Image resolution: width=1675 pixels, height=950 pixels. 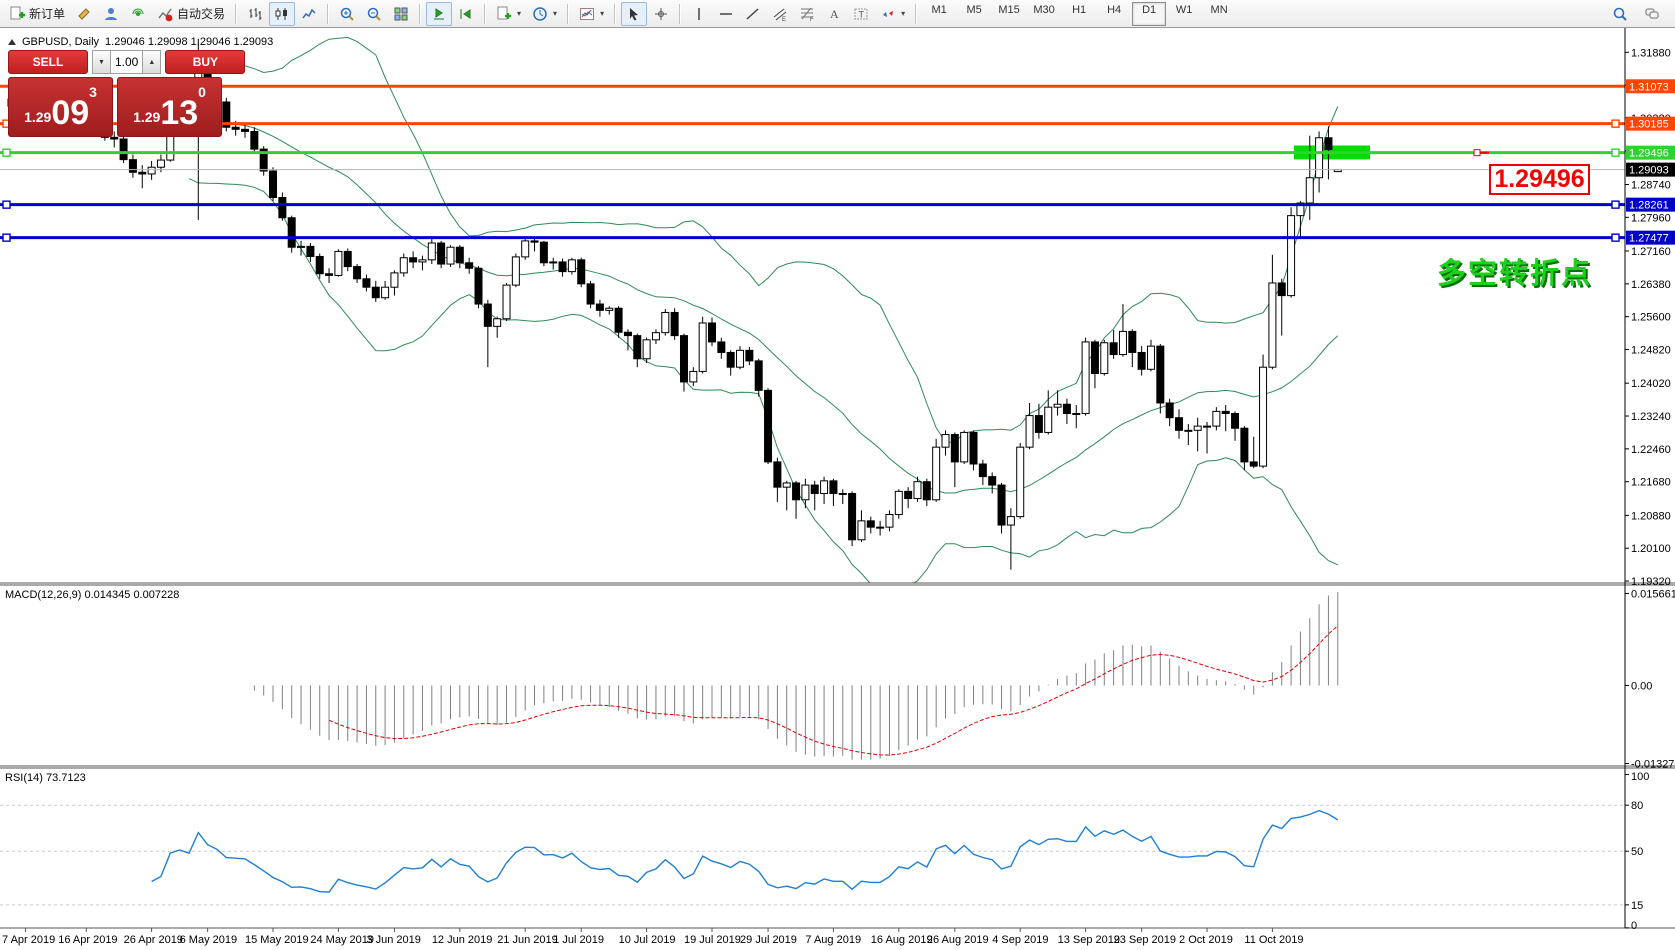 What do you see at coordinates (1149, 13) in the screenshot?
I see `timeframe-d1: D1` at bounding box center [1149, 13].